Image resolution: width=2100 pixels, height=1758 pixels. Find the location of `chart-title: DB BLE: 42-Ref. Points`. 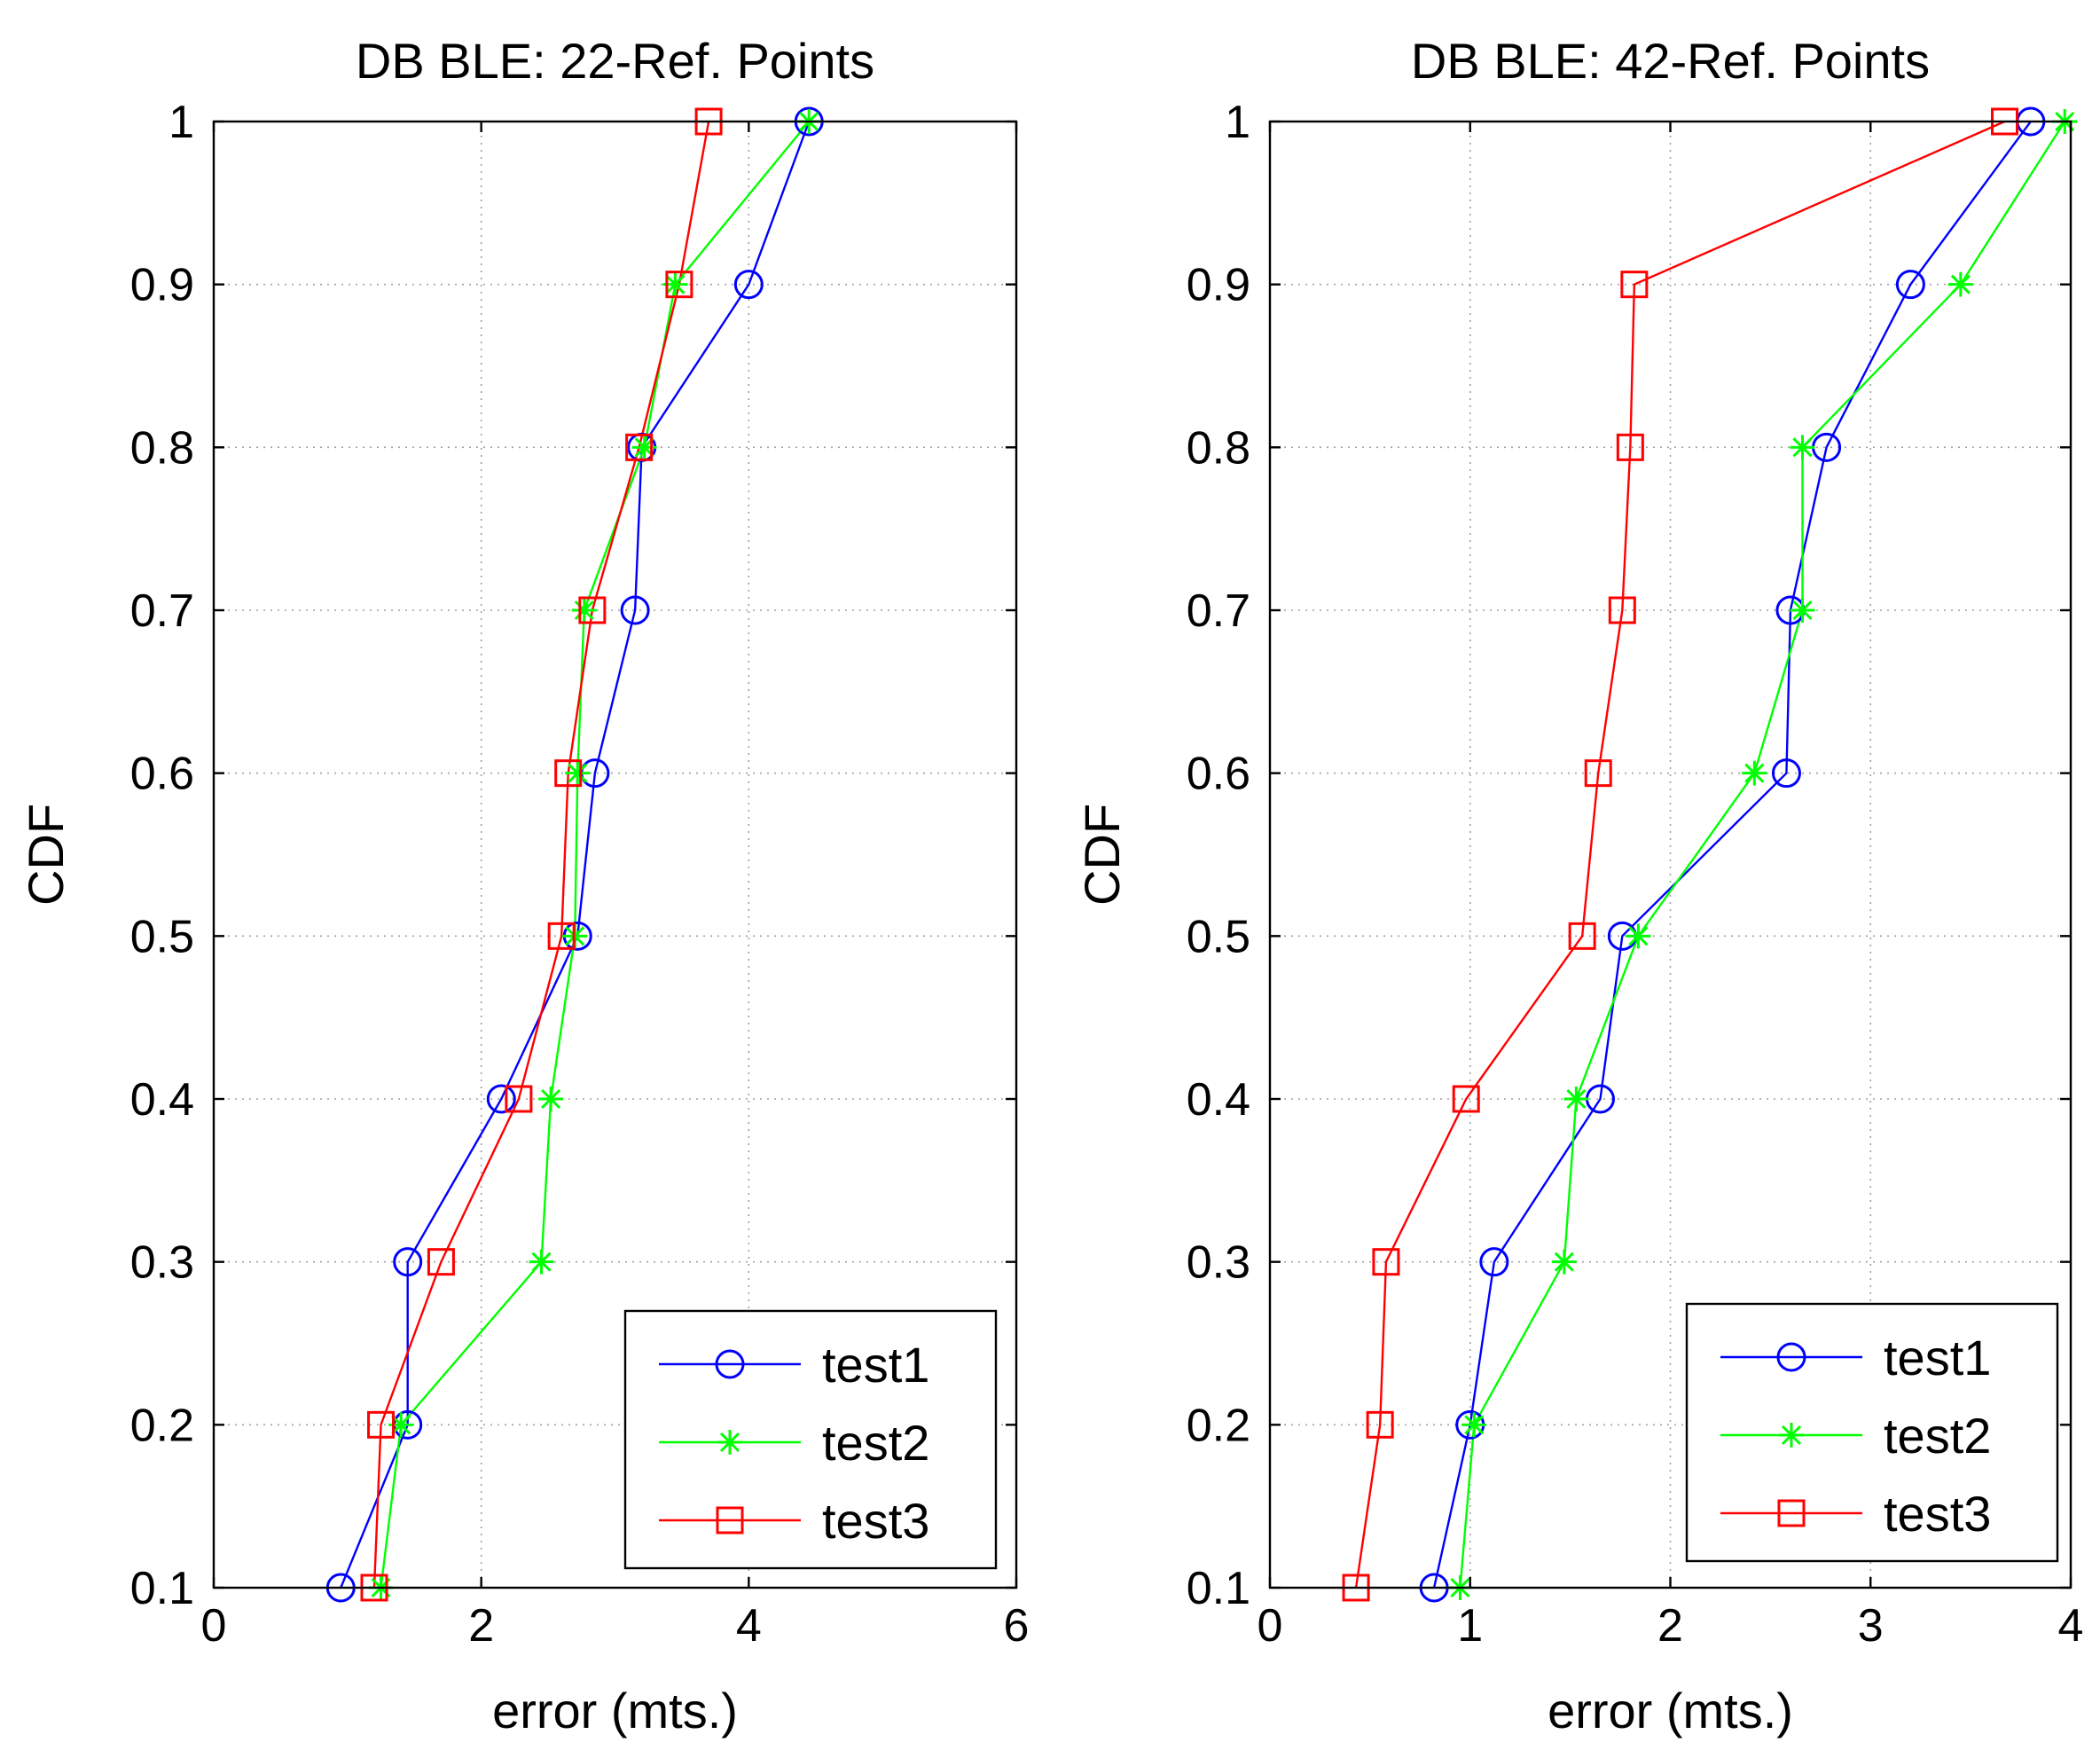

chart-title: DB BLE: 42-Ref. Points is located at coordinates (1670, 61).